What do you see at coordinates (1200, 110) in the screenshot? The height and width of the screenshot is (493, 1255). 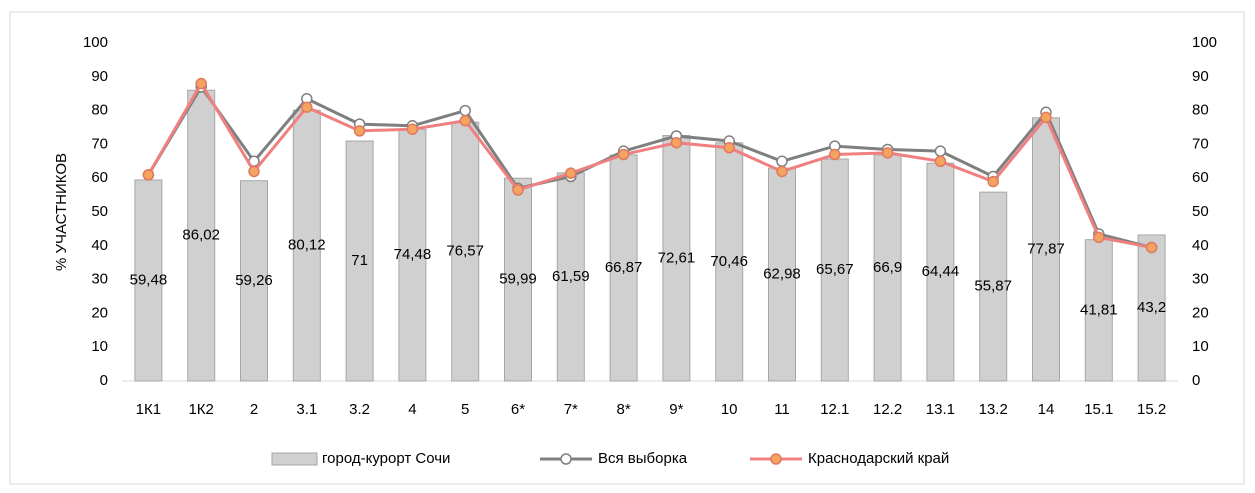 I see `y2-tick-label: 80` at bounding box center [1200, 110].